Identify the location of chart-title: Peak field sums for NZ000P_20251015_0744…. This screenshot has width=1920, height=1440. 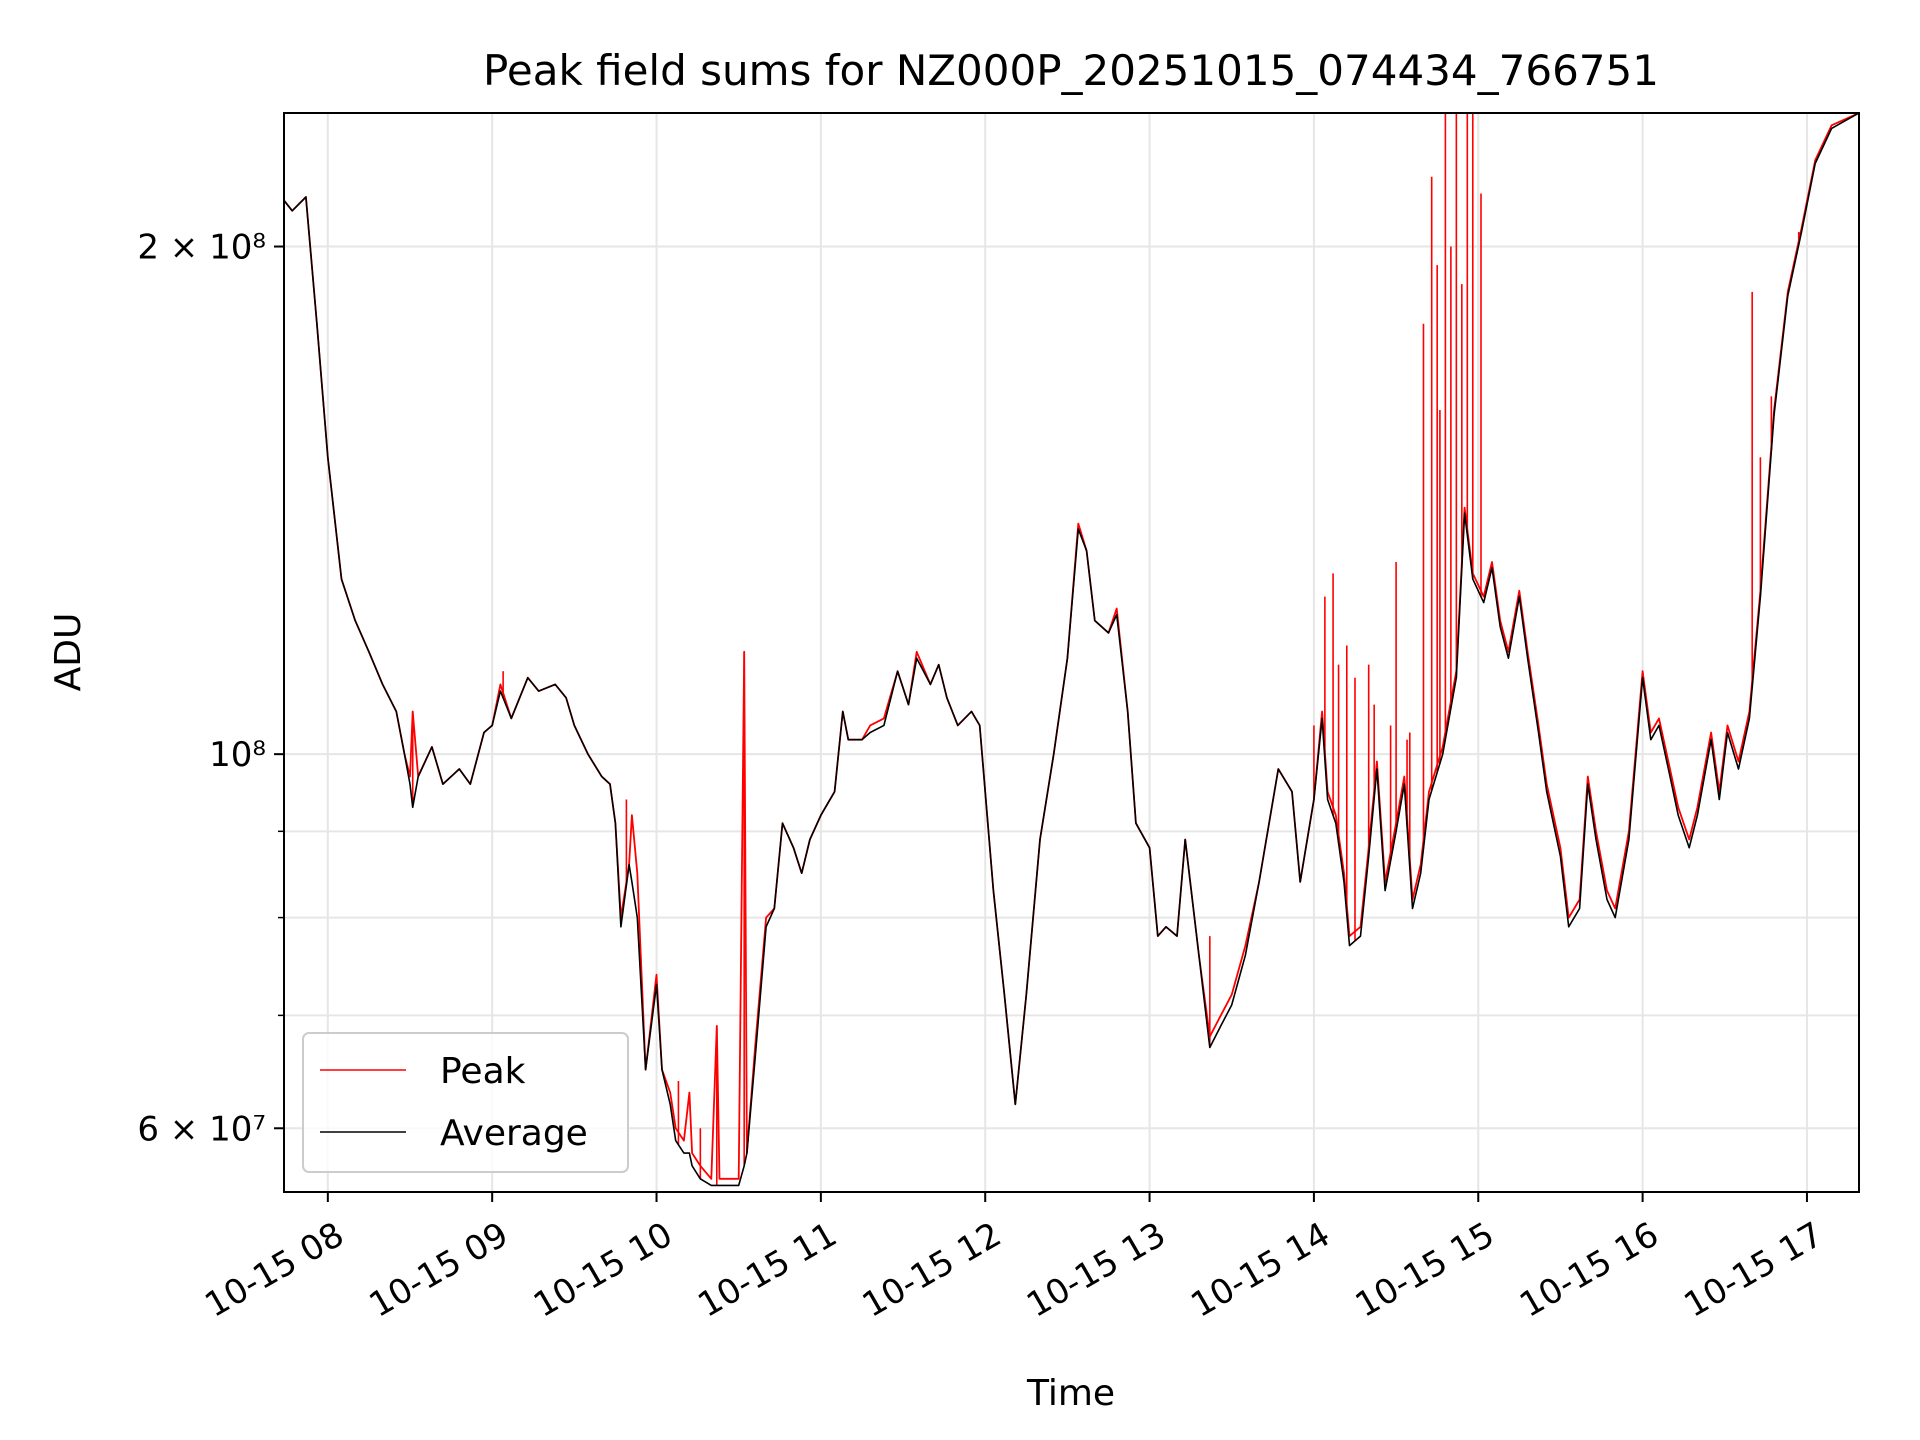
(1071, 70).